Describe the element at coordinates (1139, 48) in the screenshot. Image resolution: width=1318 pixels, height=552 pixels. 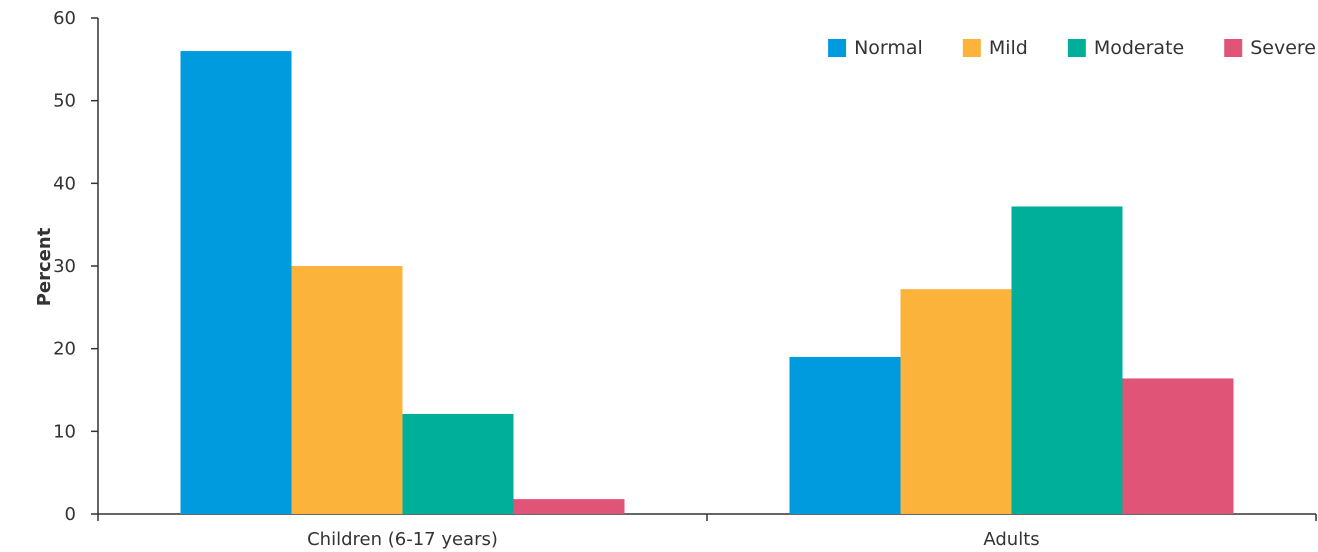
I see `legend-label: Moderate` at that location.